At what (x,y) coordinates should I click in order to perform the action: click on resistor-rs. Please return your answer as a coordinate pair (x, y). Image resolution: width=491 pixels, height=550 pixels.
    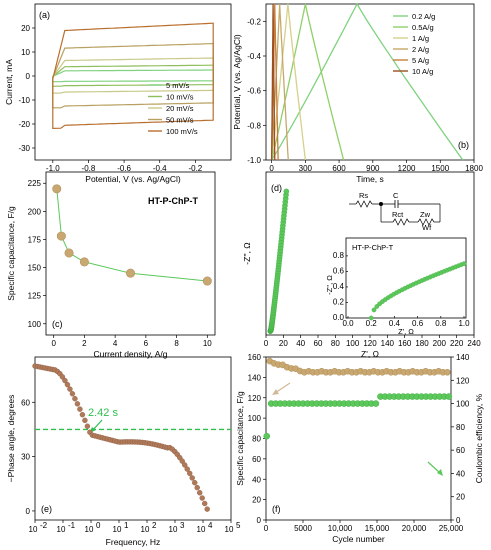
    Looking at the image, I should click on (364, 204).